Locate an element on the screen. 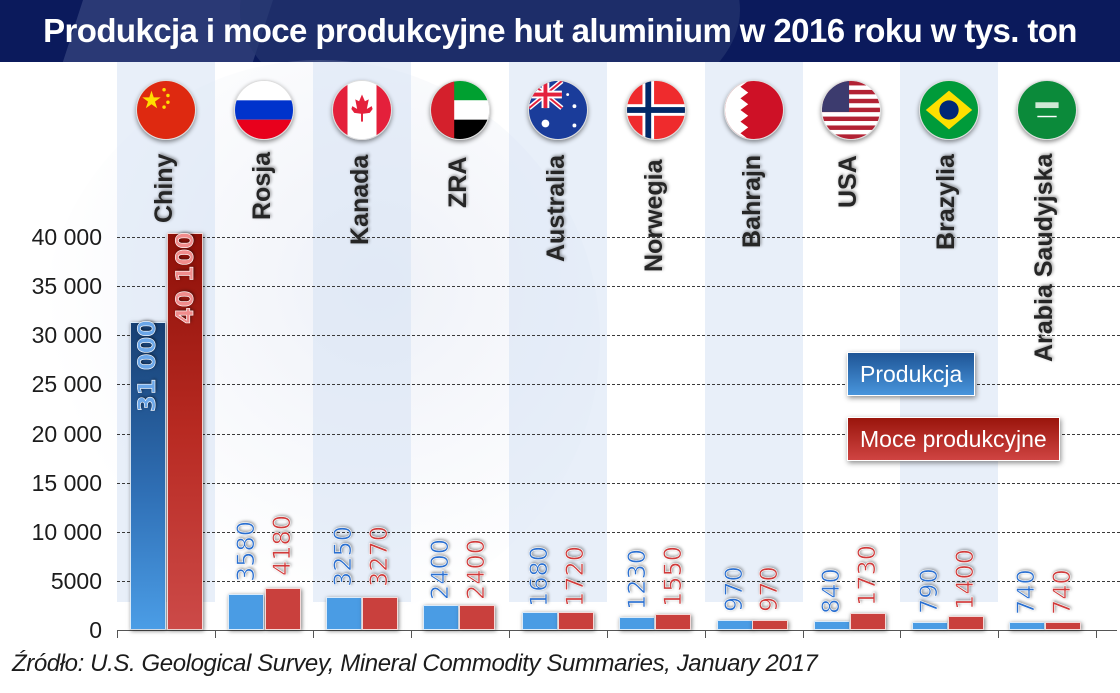 The image size is (1120, 693). country-label-rosja: Rosja is located at coordinates (262, 185).